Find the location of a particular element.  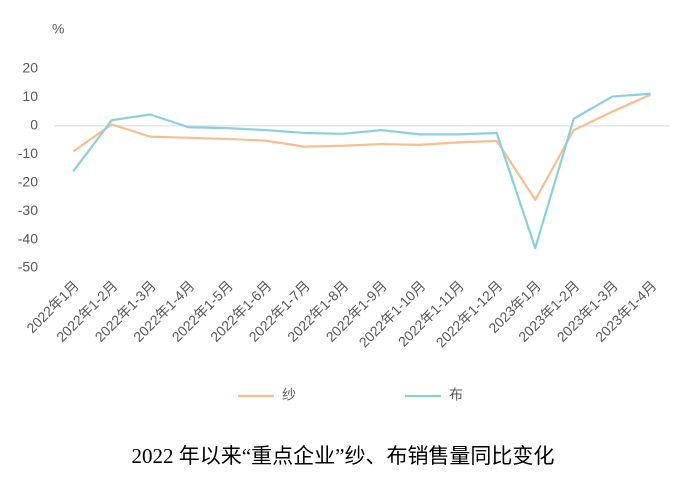

y-tick-label: 0 is located at coordinates (34, 125).